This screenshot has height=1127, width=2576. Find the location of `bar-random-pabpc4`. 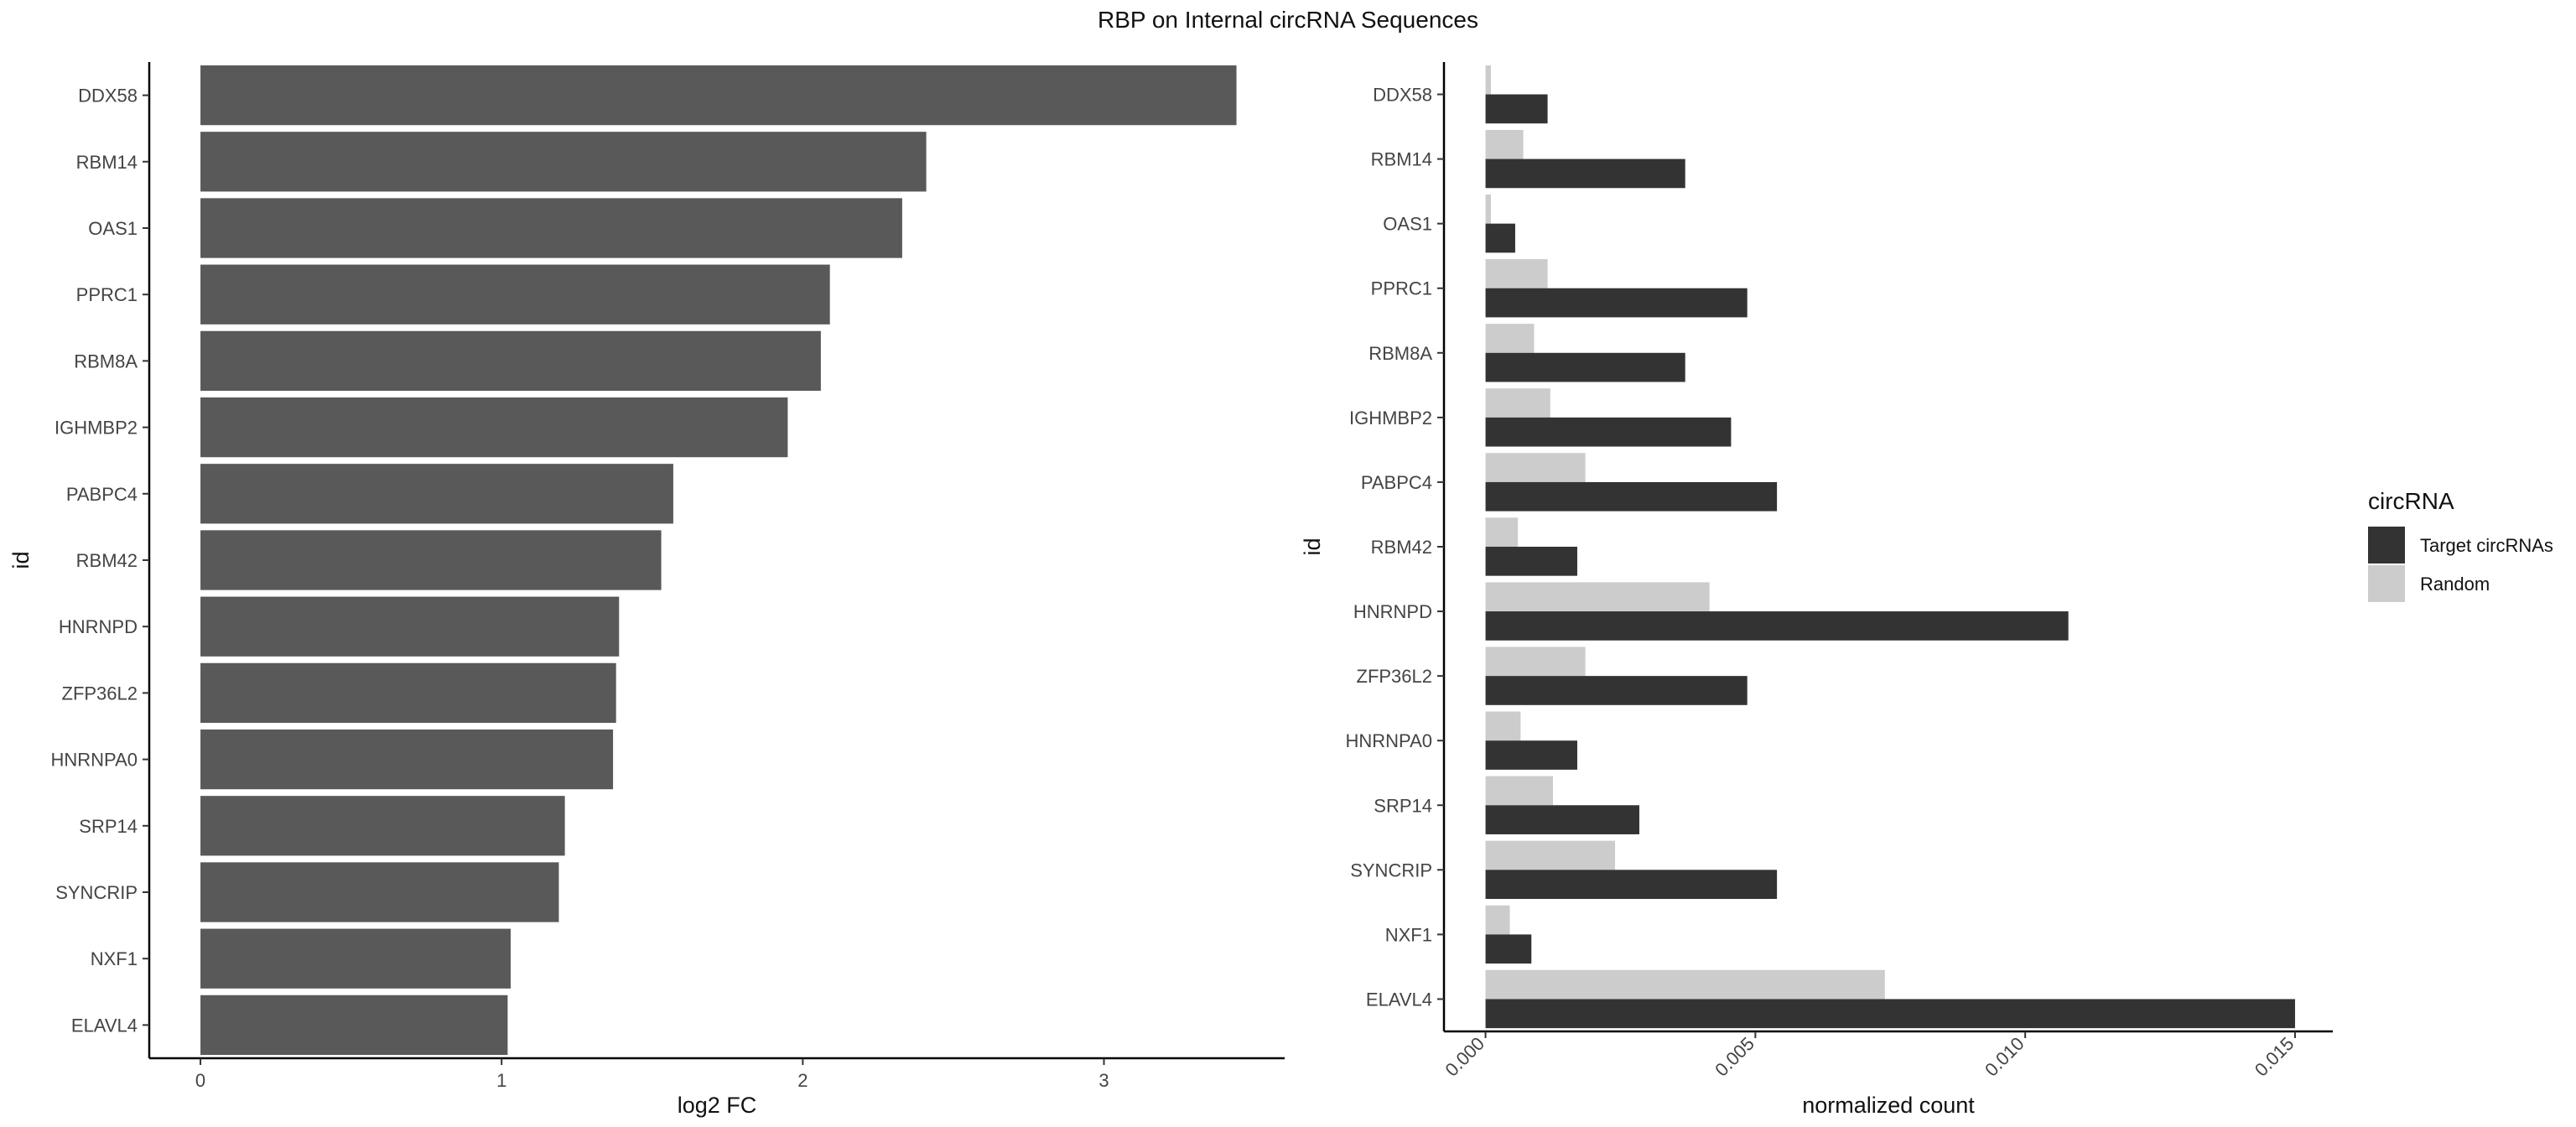

bar-random-pabpc4 is located at coordinates (1535, 467).